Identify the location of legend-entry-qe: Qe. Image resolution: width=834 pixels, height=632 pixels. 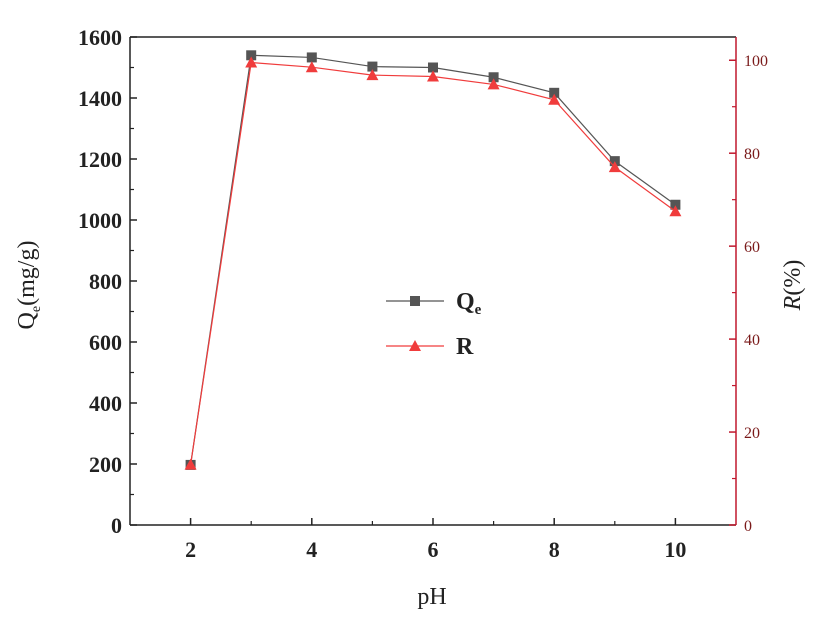
(434, 303).